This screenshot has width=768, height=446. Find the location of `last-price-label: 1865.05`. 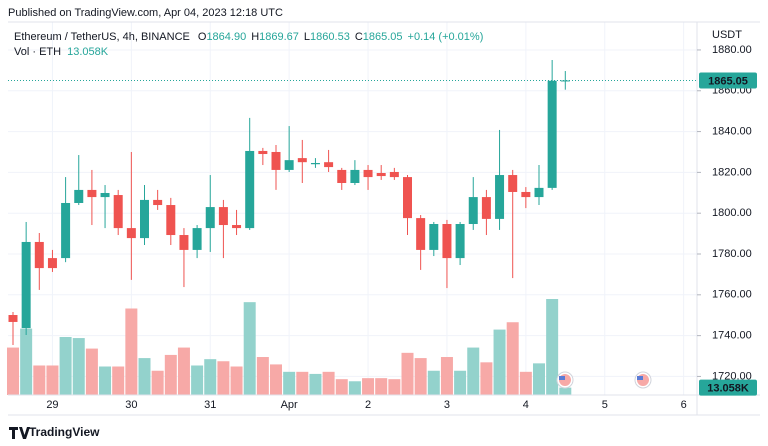

last-price-label: 1865.05 is located at coordinates (728, 81).